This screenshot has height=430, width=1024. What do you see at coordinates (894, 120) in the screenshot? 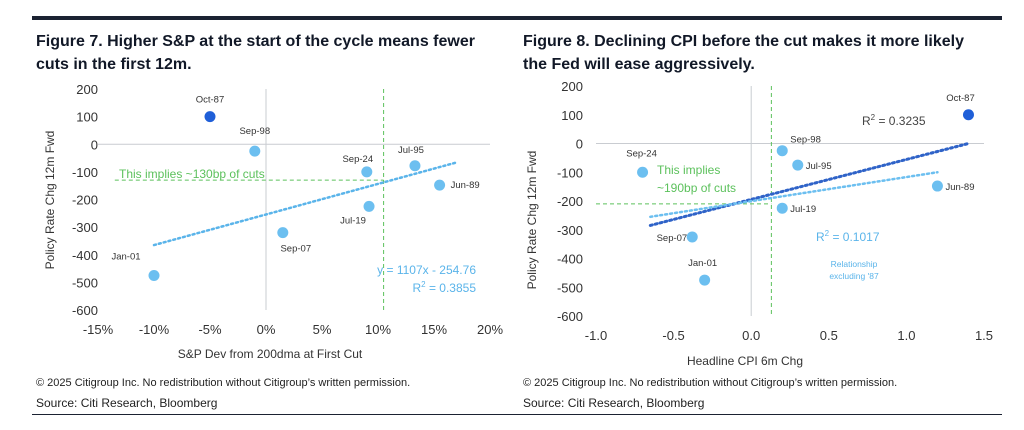
I see `r-squared-all-label: R2 = 0.3235` at bounding box center [894, 120].